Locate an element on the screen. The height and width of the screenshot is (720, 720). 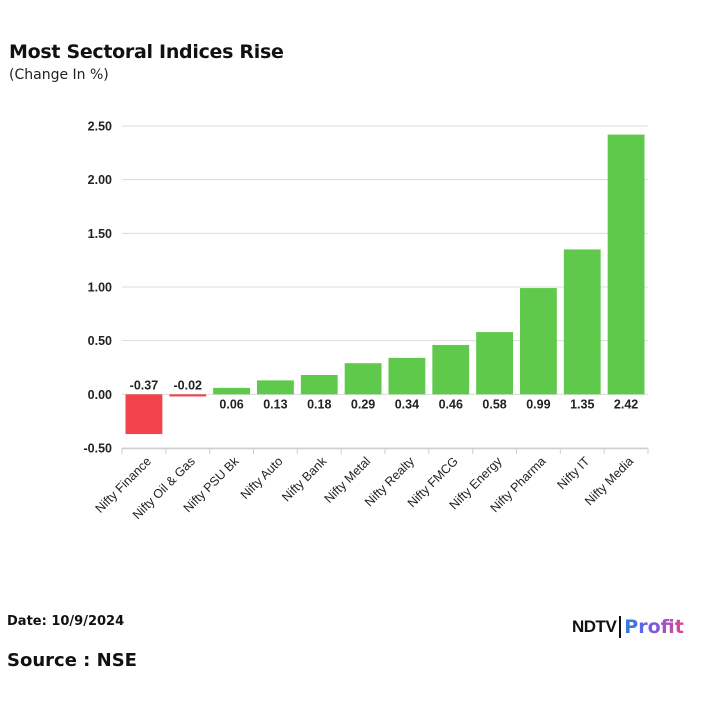
data-label: 0.06 is located at coordinates (231, 404).